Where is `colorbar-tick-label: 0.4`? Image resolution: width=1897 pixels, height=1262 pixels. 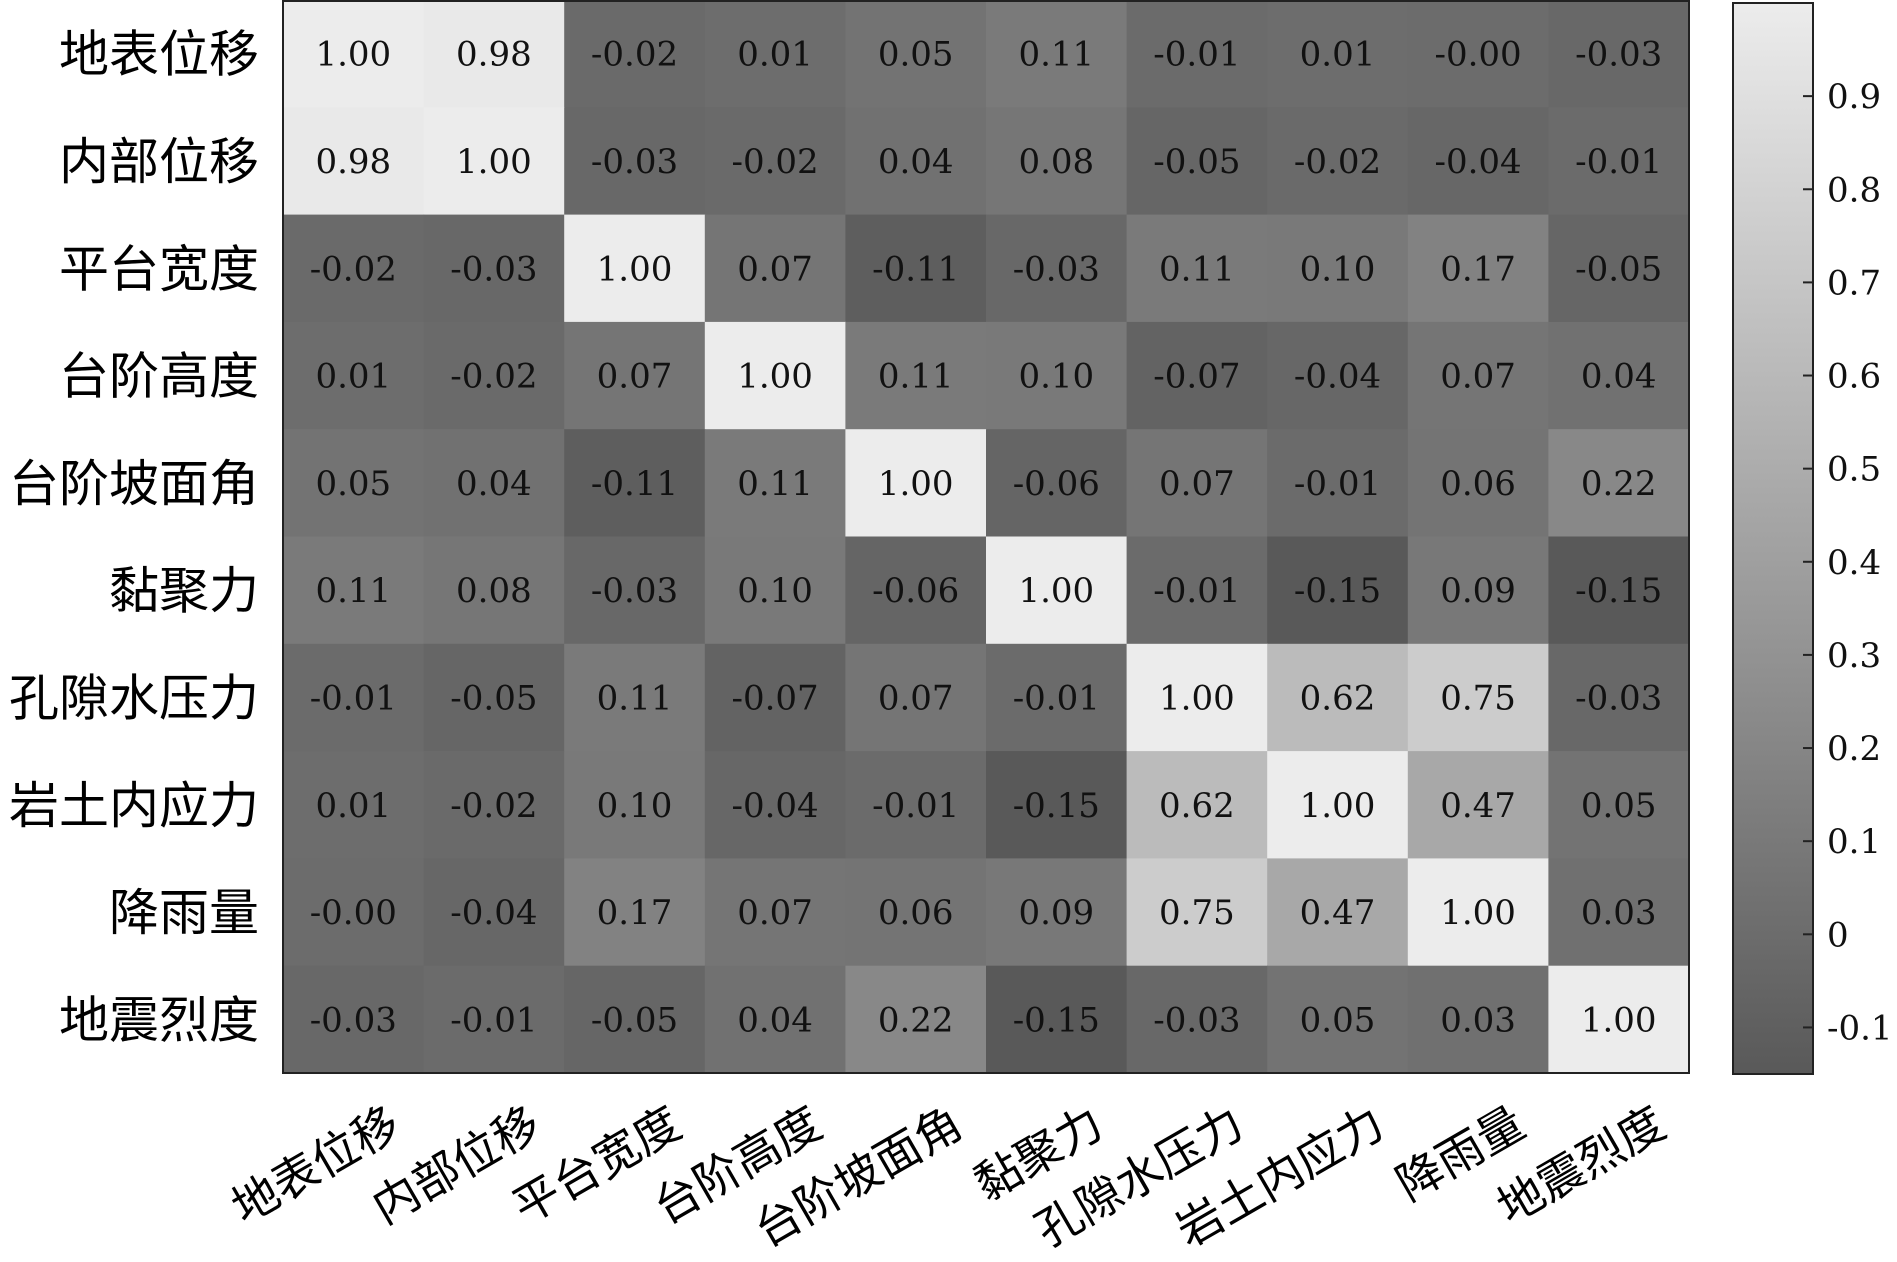
colorbar-tick-label: 0.4 is located at coordinates (1854, 563).